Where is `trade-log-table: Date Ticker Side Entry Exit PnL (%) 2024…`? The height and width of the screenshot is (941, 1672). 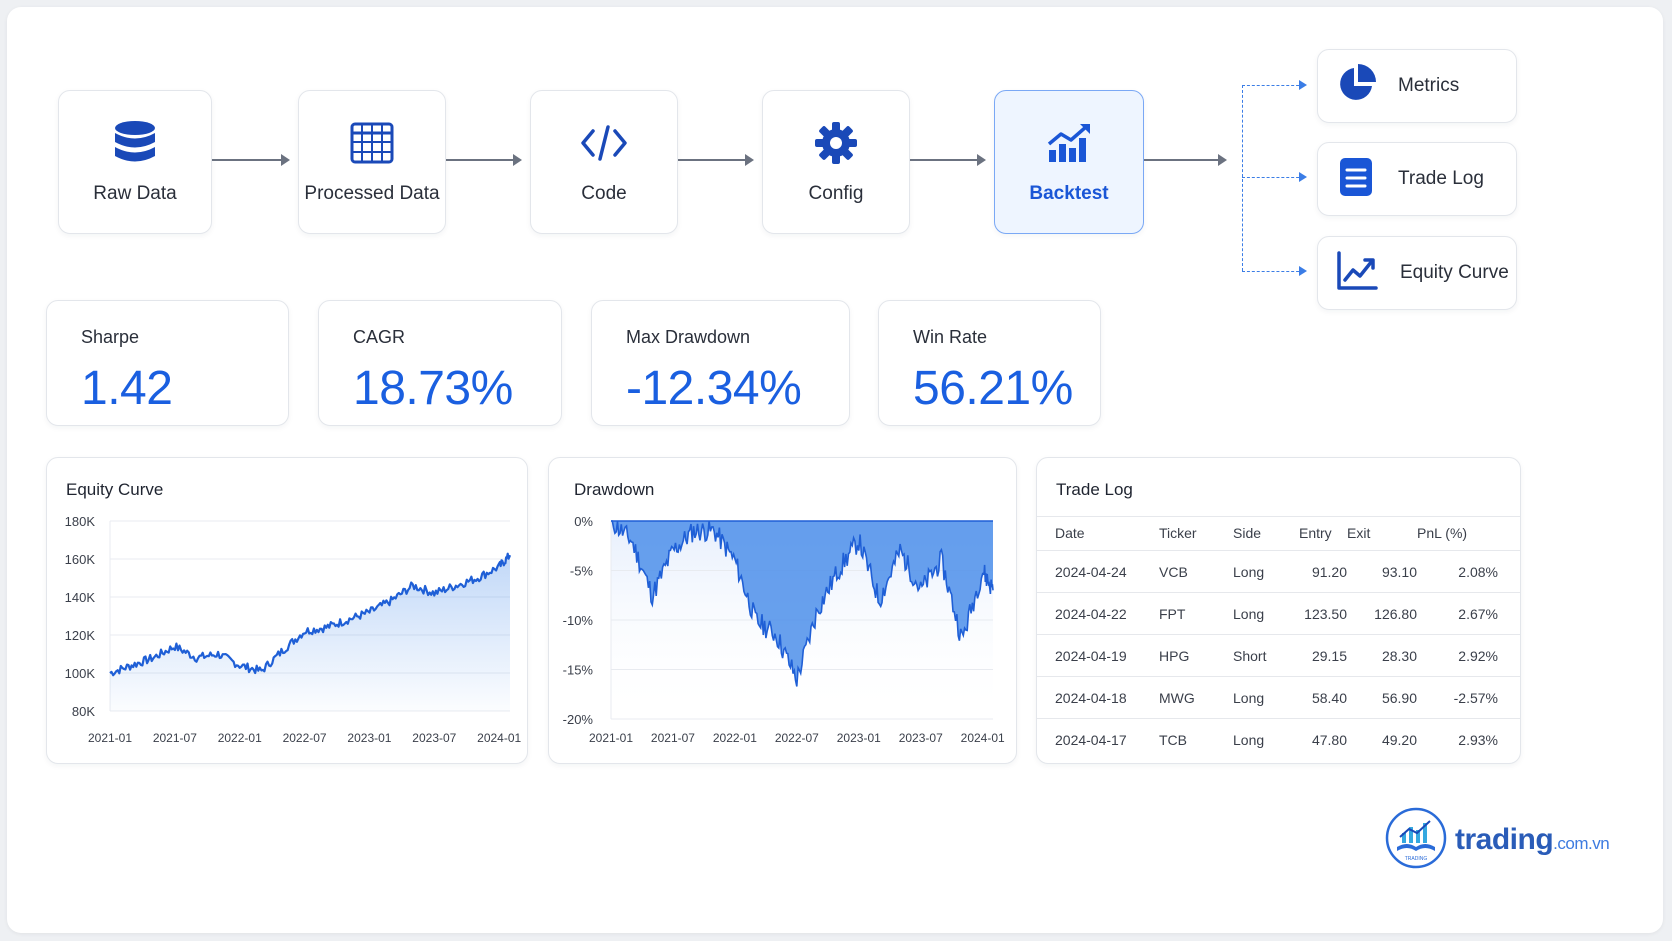 trade-log-table: Date Ticker Side Entry Exit PnL (%) 2024… is located at coordinates (1278, 638).